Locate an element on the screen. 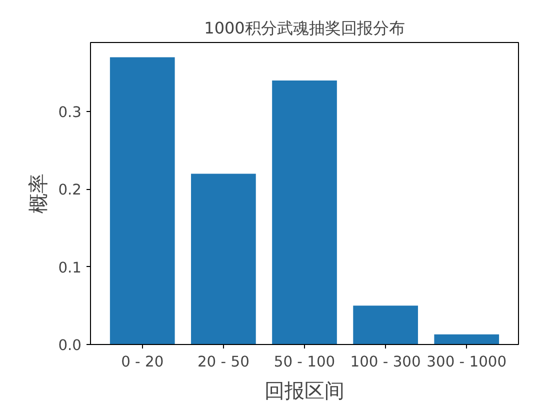 The height and width of the screenshot is (405, 540). y-tick-label: 0.0 is located at coordinates (70, 345).